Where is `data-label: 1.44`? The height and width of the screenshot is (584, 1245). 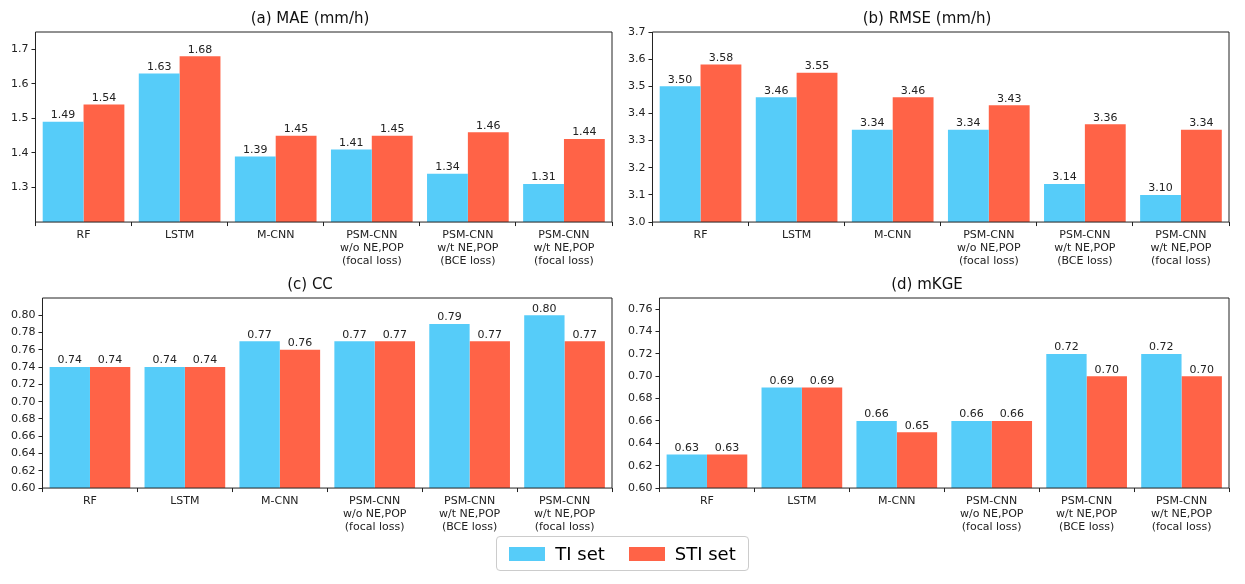
data-label: 1.44 is located at coordinates (584, 132).